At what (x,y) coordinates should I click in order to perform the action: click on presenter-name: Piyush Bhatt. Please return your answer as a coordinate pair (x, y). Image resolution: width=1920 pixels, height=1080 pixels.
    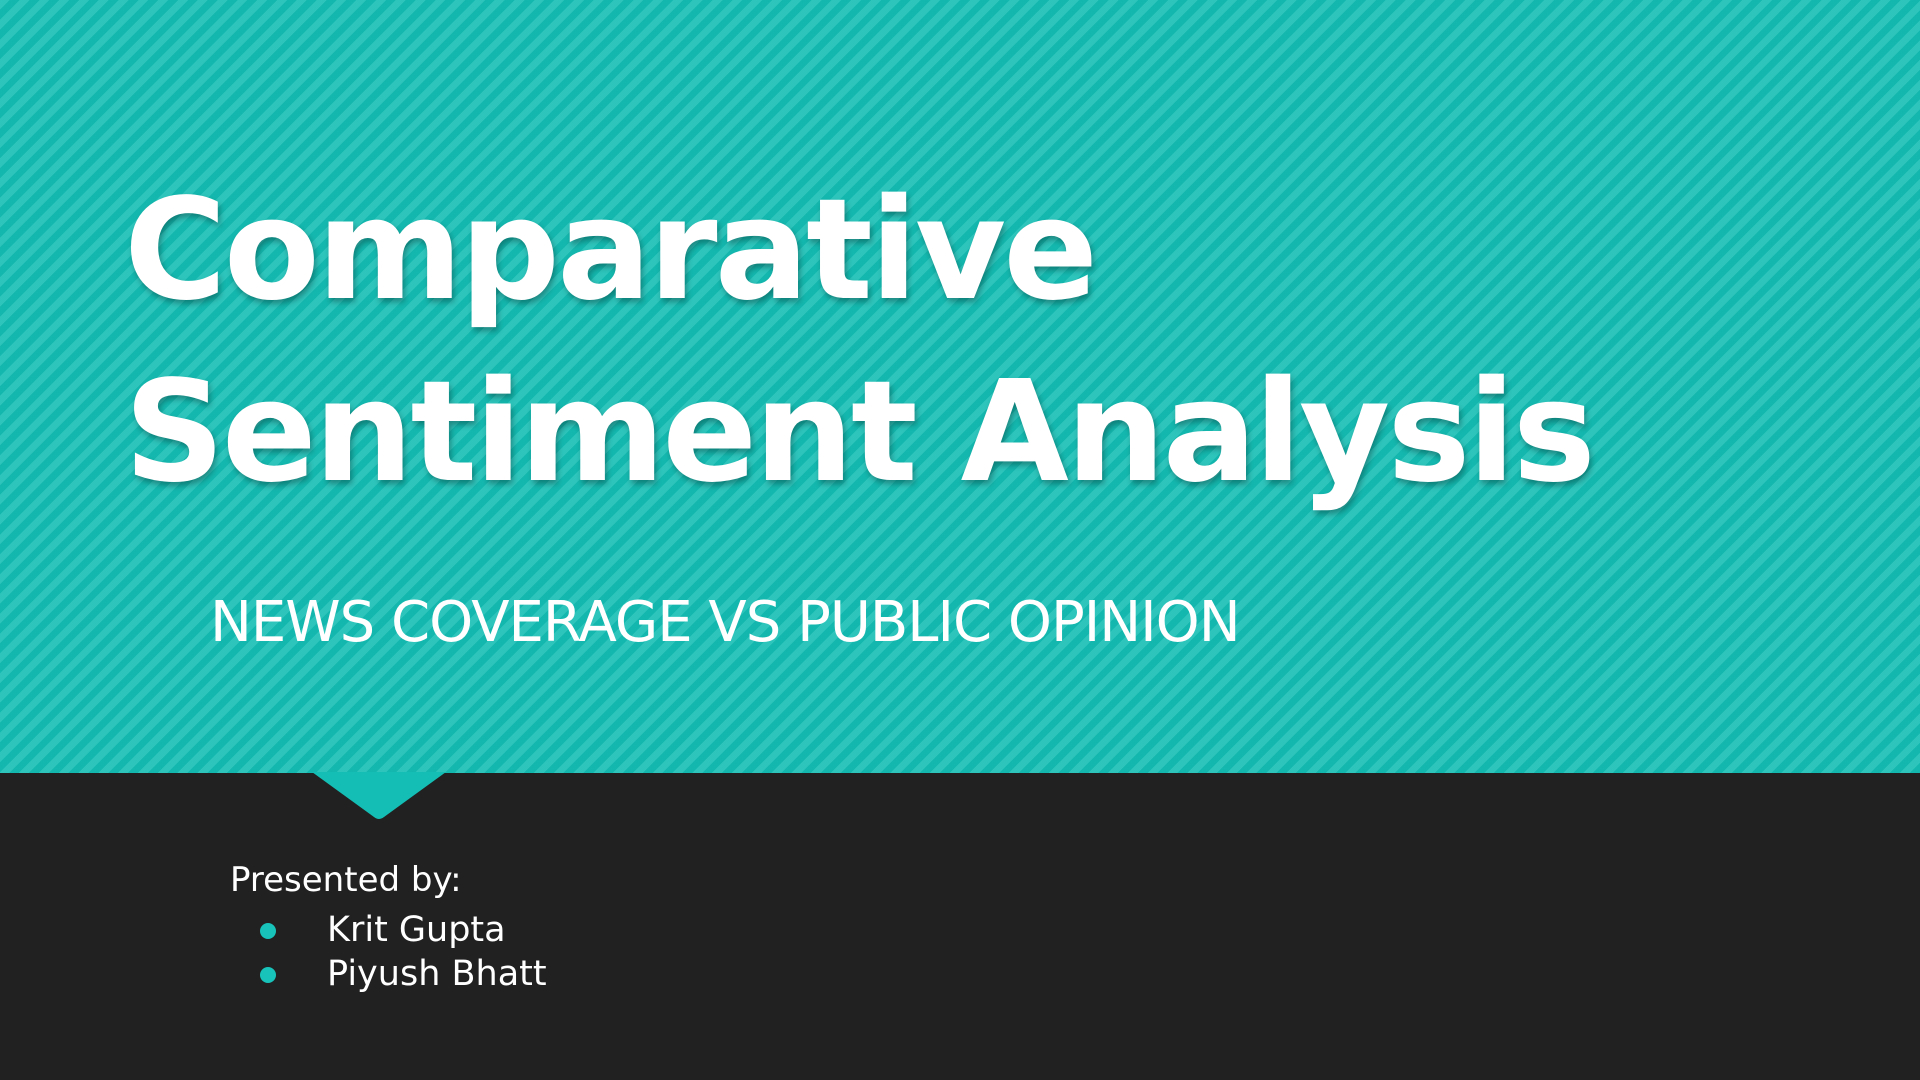
    Looking at the image, I should click on (437, 974).